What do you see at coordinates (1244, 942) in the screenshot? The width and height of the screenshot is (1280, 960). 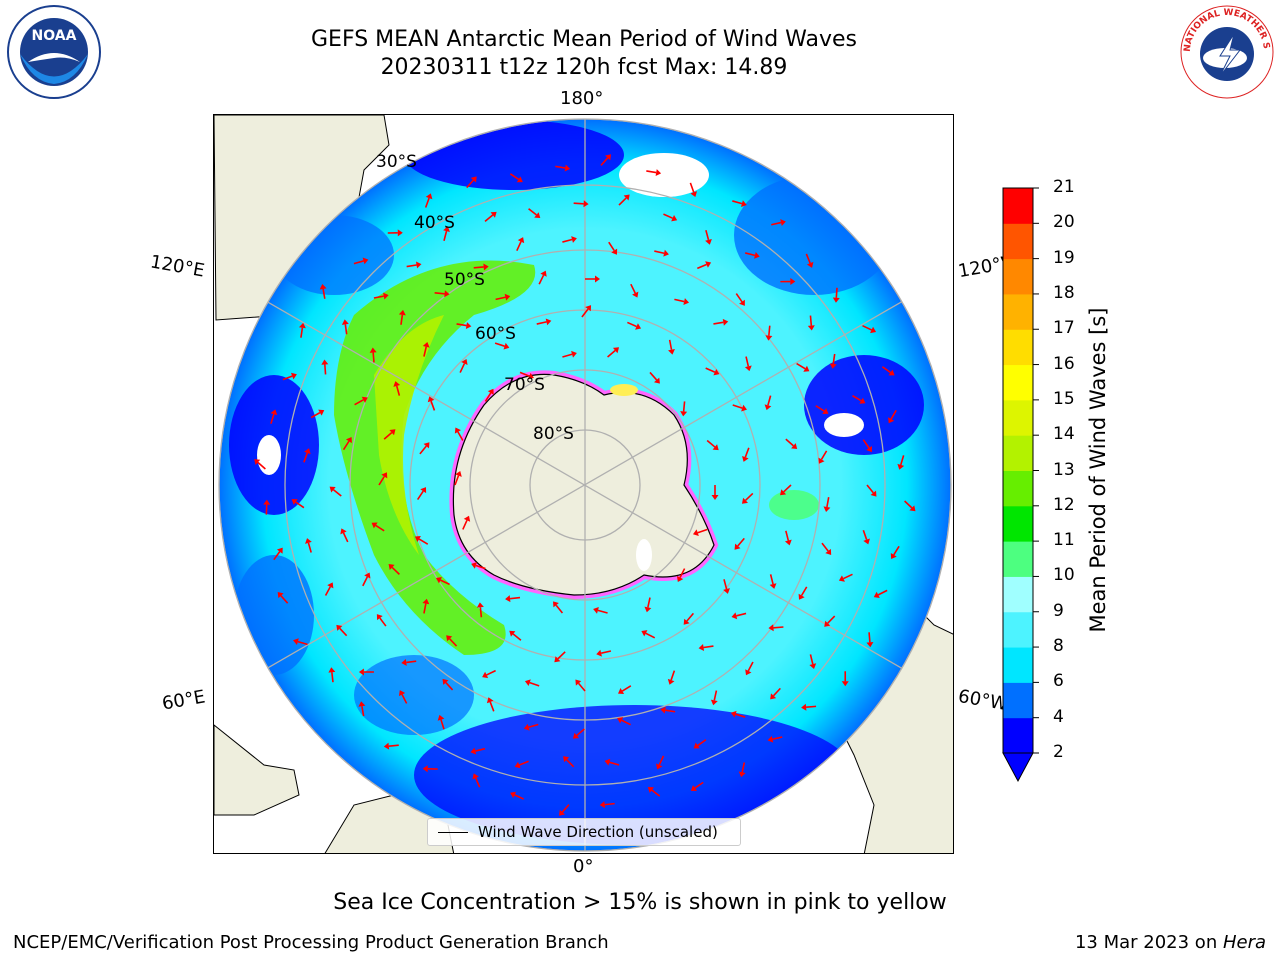 I see `credit-host: Hera` at bounding box center [1244, 942].